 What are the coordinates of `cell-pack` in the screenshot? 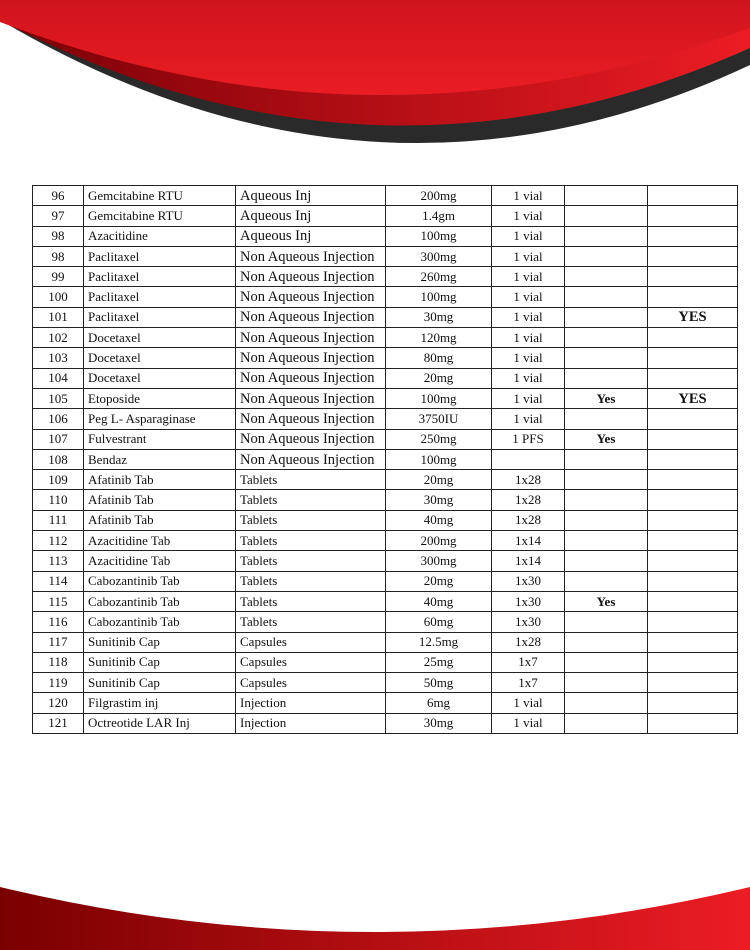 It's located at (528, 459).